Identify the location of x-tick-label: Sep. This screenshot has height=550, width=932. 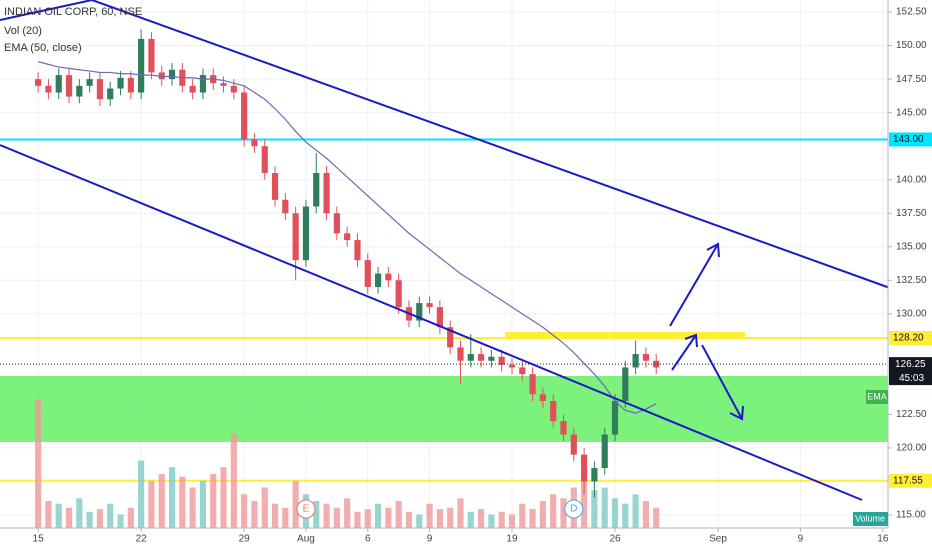
(718, 539).